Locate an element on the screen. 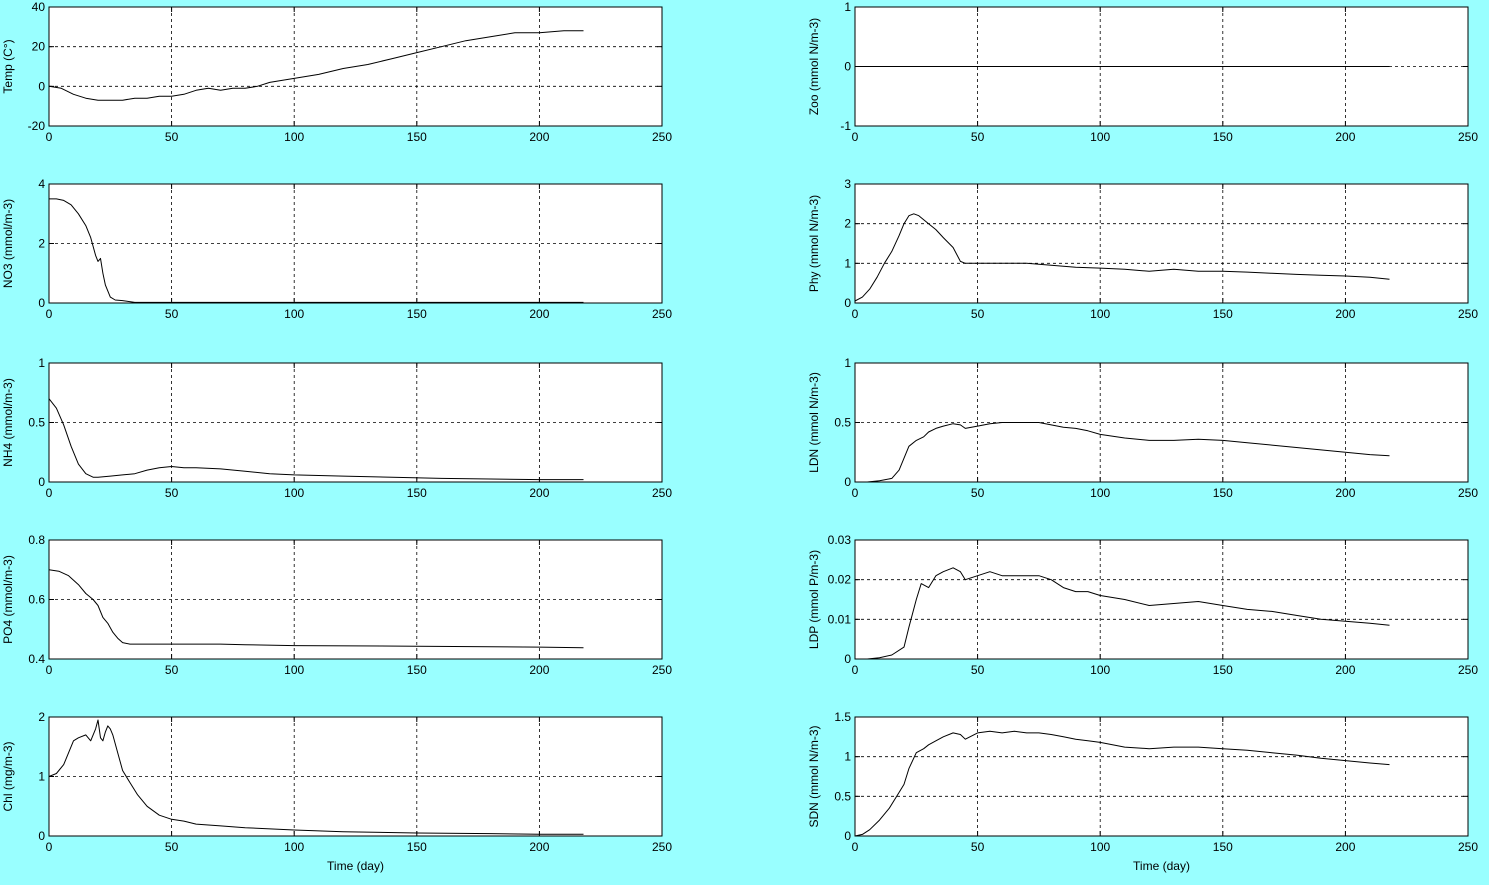 This screenshot has width=1489, height=885. y-tick-label: 1.5 is located at coordinates (842, 717).